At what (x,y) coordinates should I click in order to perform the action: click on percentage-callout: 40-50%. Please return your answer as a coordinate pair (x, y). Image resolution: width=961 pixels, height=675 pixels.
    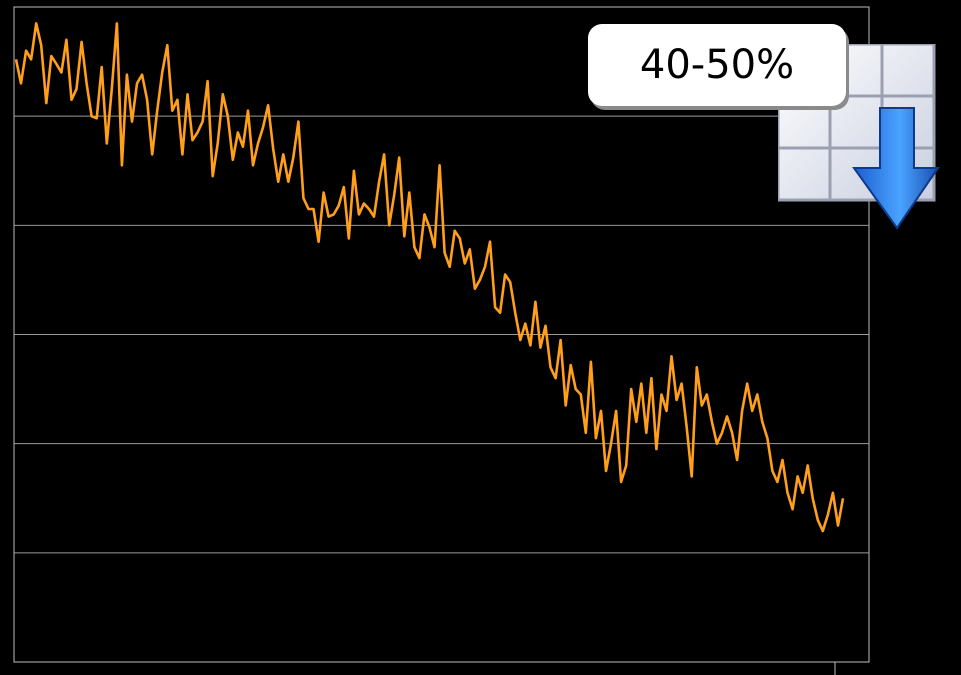
    Looking at the image, I should click on (717, 65).